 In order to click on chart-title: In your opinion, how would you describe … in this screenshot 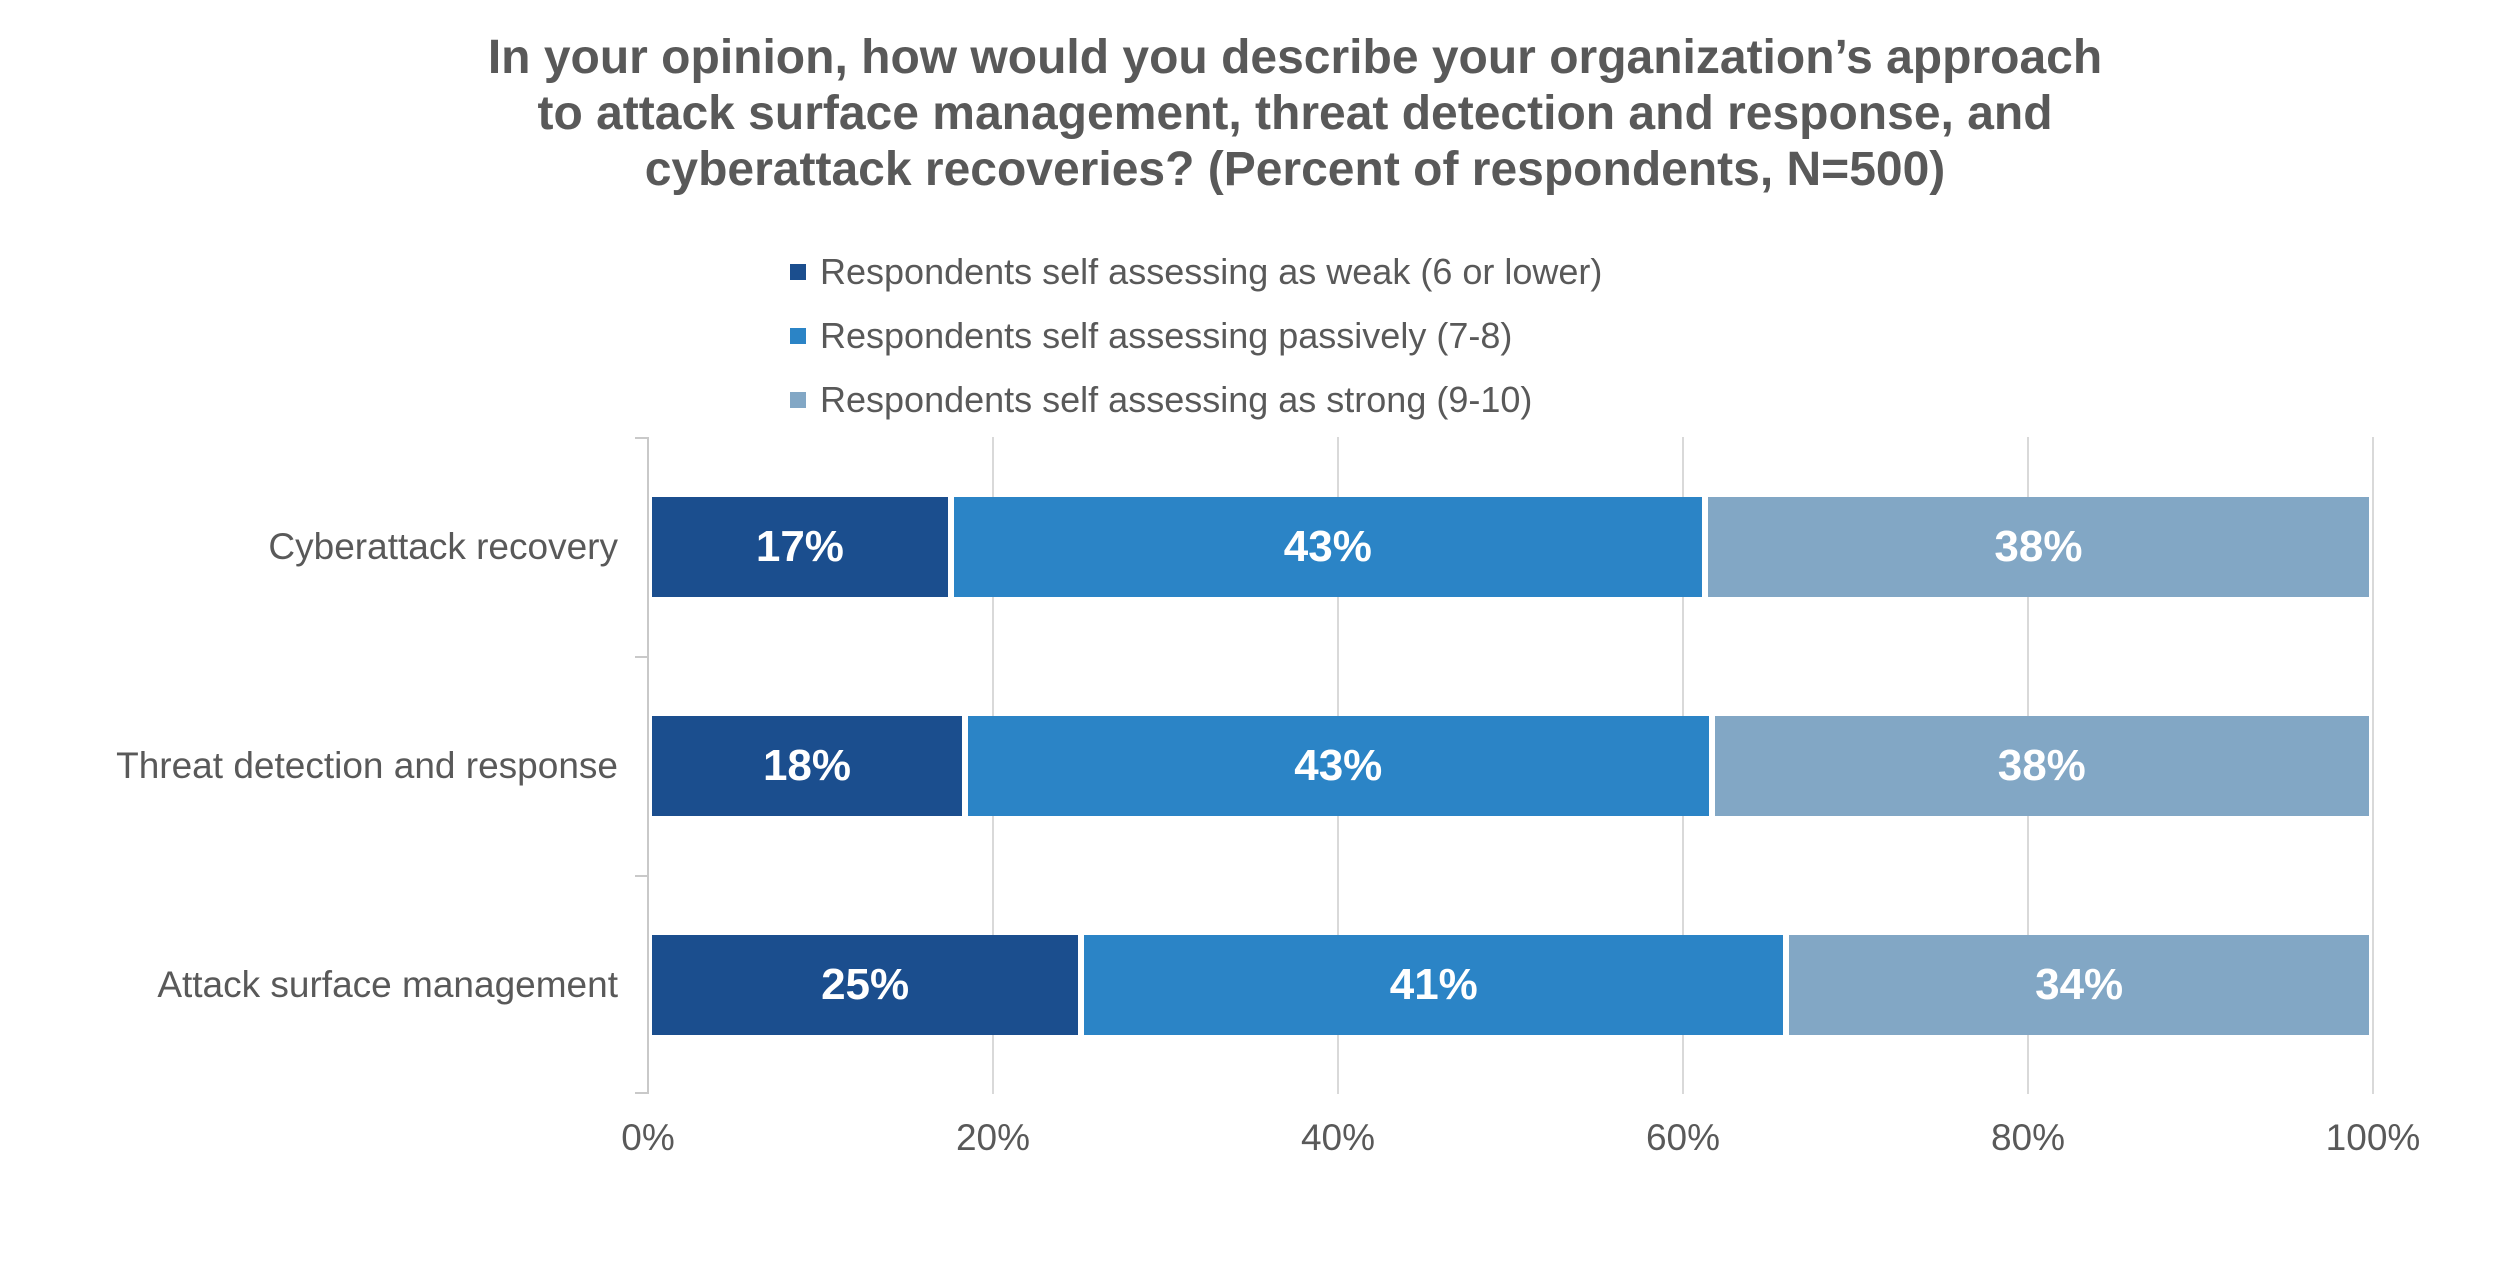, I will do `click(1295, 114)`.